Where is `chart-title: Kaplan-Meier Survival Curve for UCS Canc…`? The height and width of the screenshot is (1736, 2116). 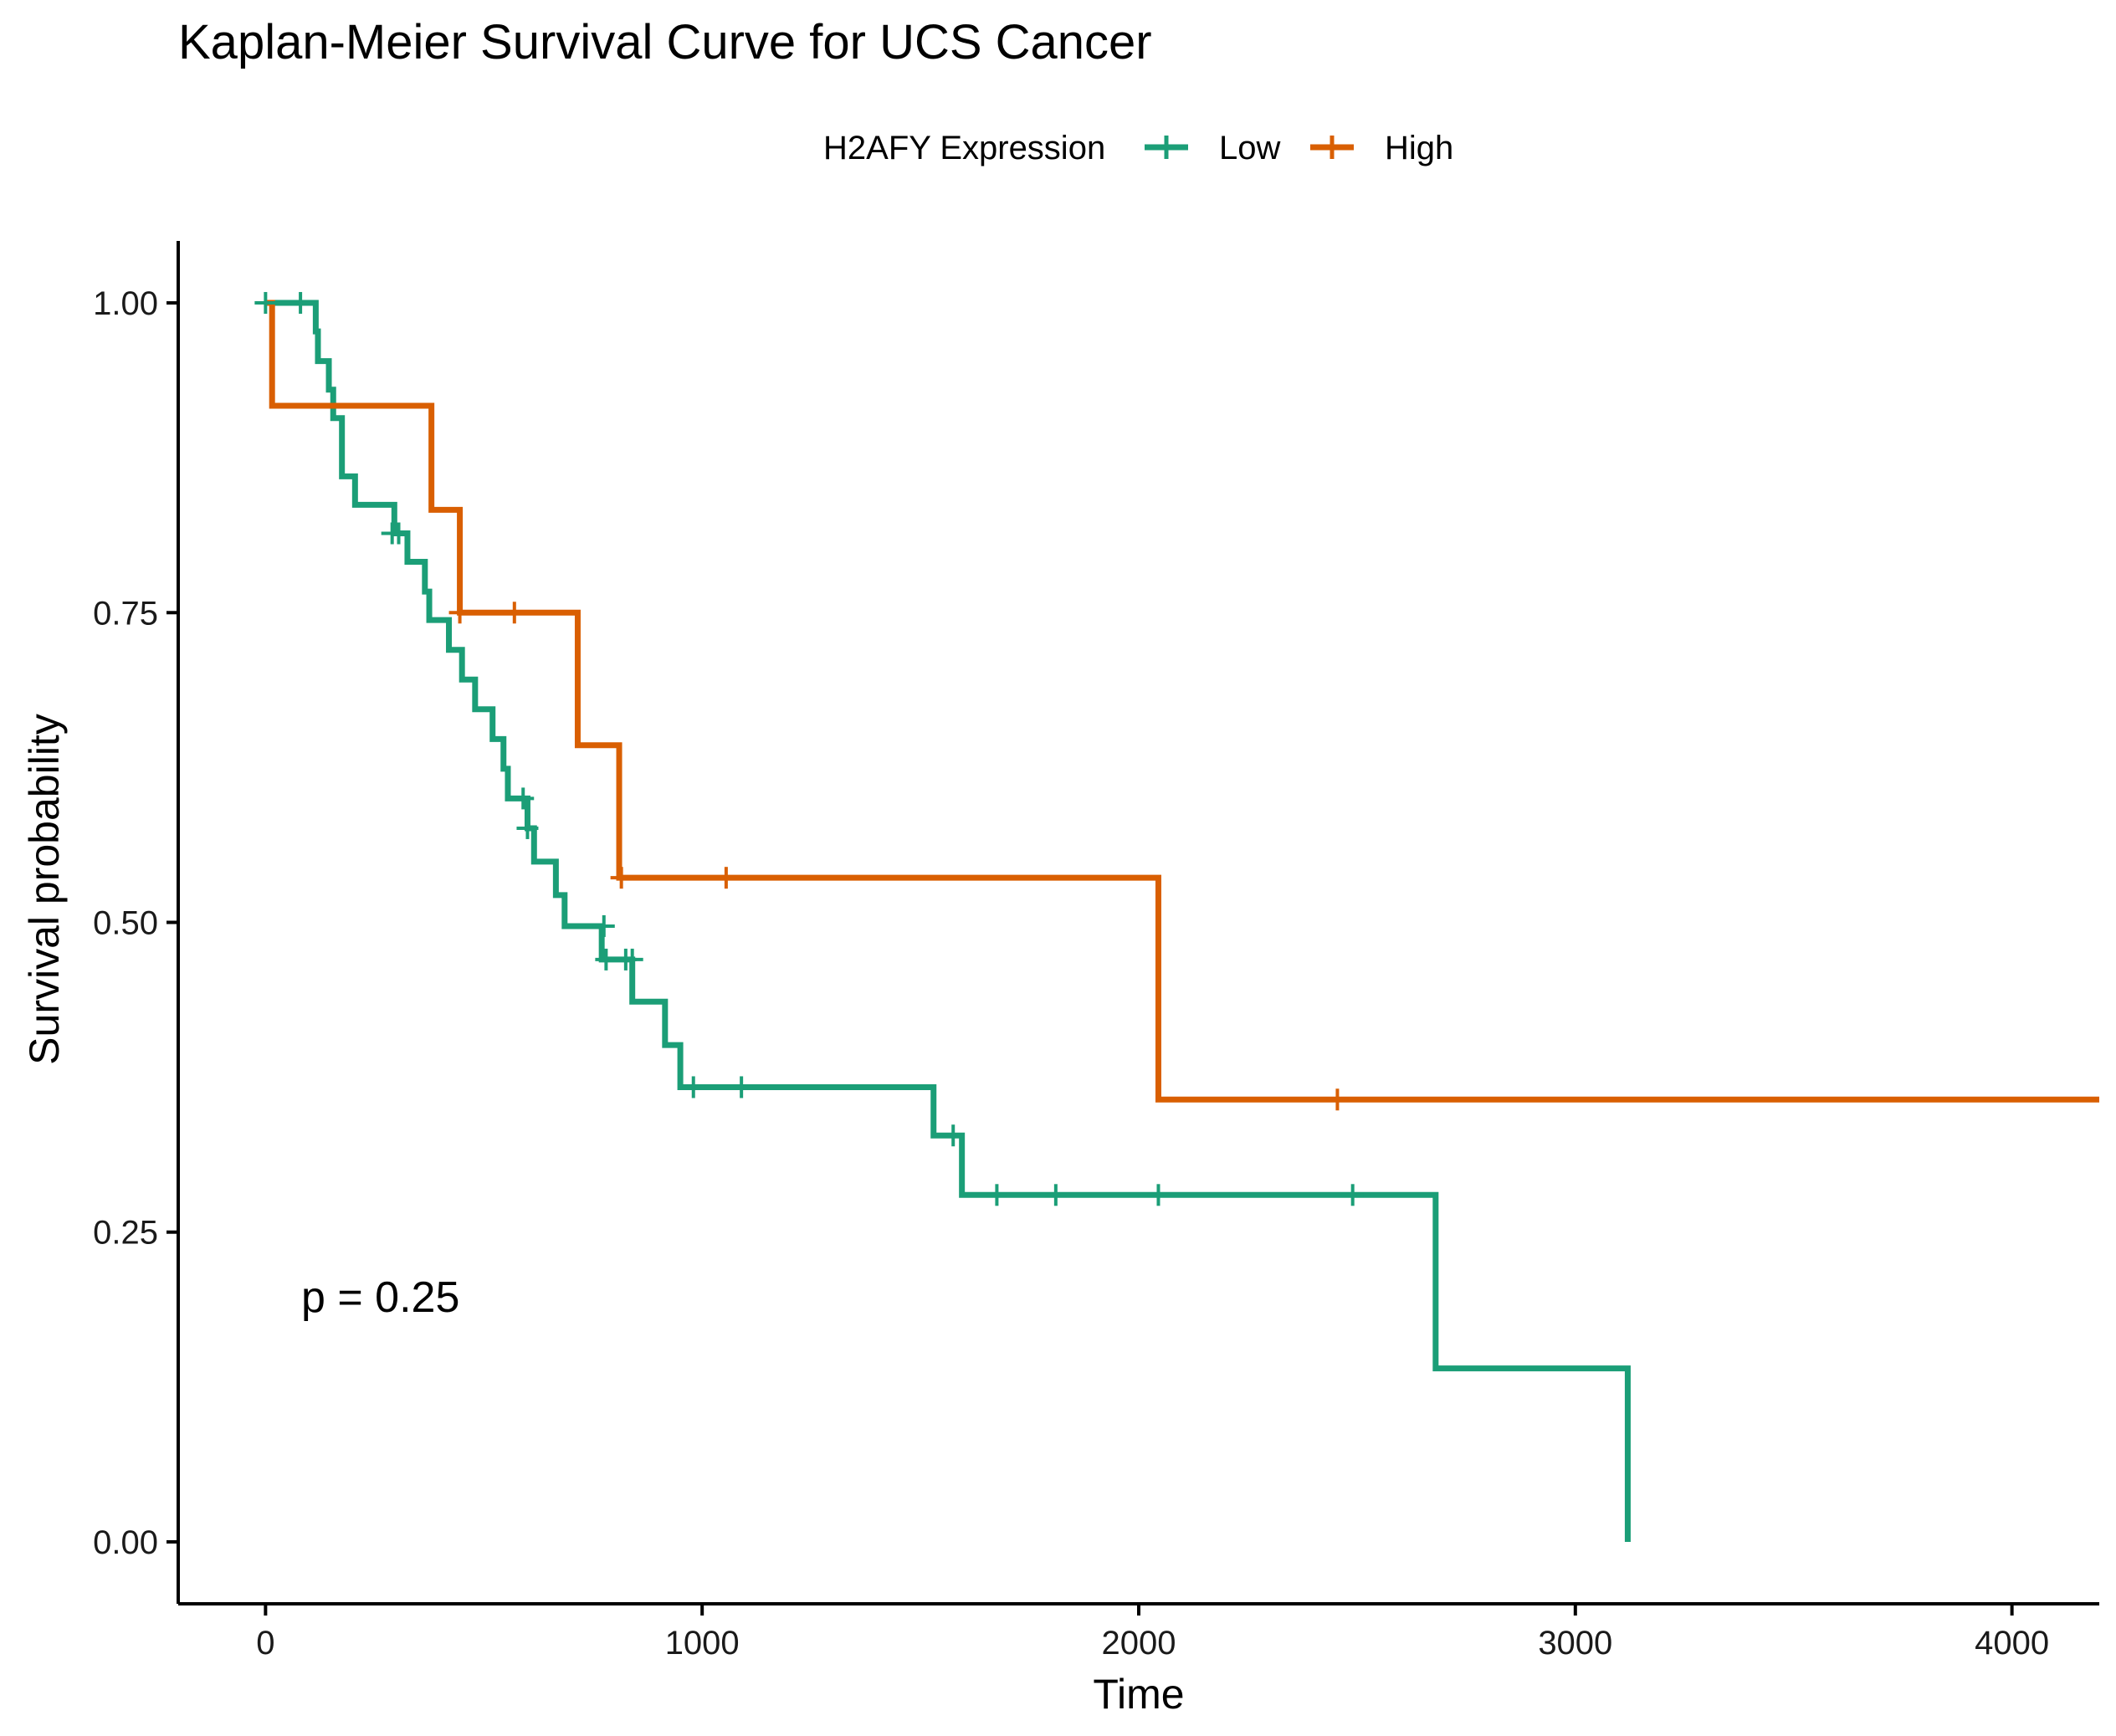 chart-title: Kaplan-Meier Survival Curve for UCS Canc… is located at coordinates (665, 42).